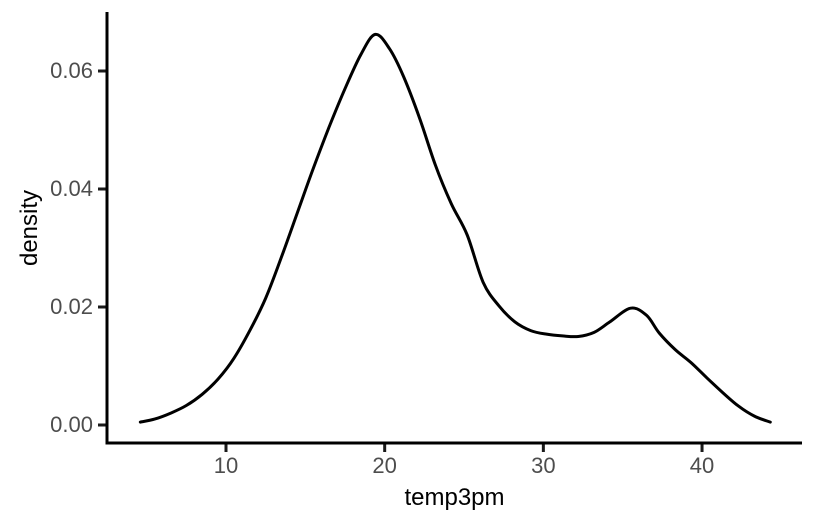  I want to click on y-tick-label: 0.06, so click(71, 70).